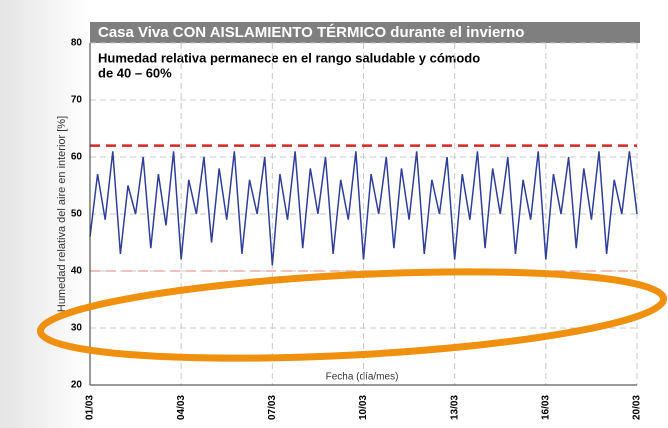 The height and width of the screenshot is (428, 668). I want to click on title-bar, so click(365, 32).